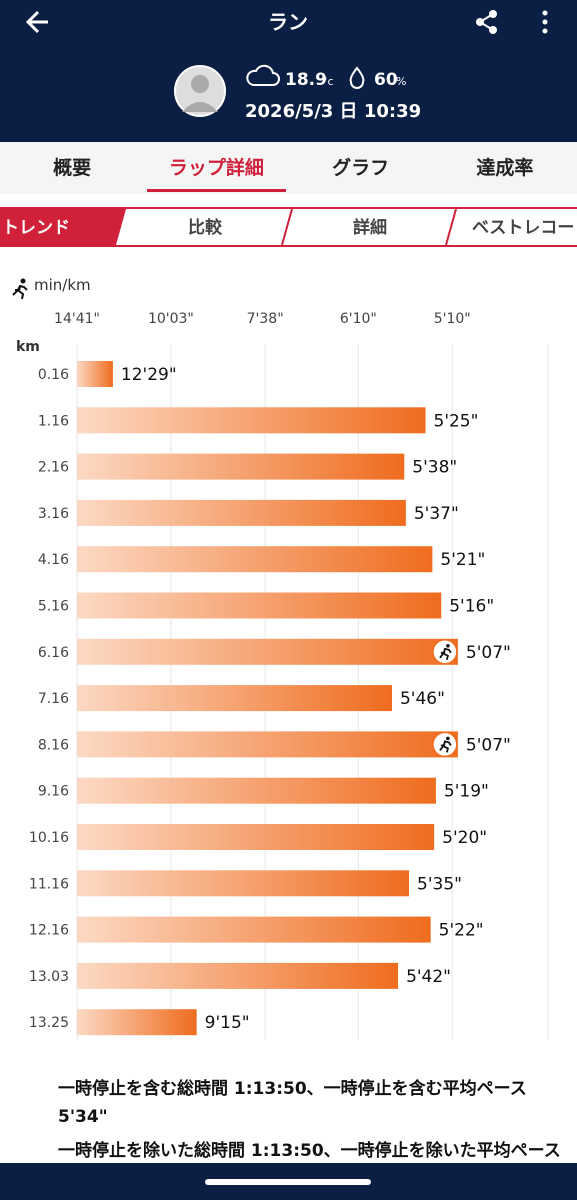  I want to click on value-label: 9'15", so click(227, 1023).